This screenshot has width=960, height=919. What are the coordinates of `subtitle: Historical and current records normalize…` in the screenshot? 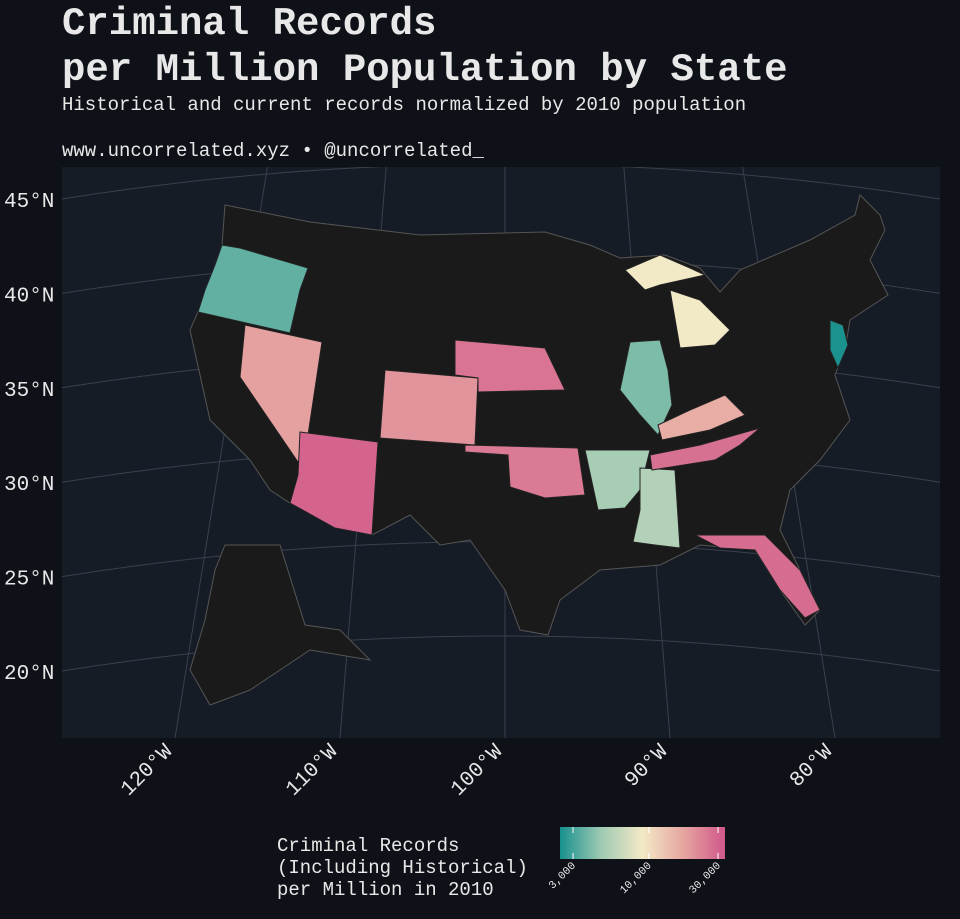 It's located at (404, 105).